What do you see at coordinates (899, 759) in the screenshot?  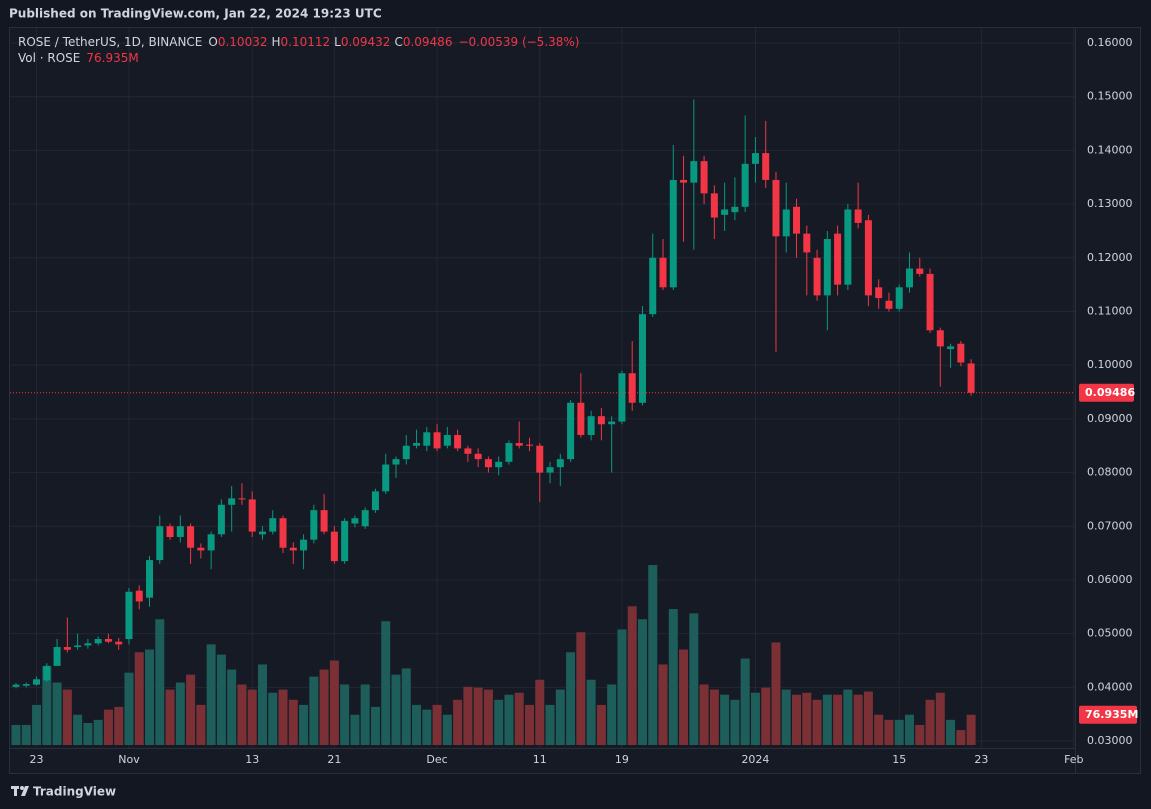 I see `x-tick-label: 15` at bounding box center [899, 759].